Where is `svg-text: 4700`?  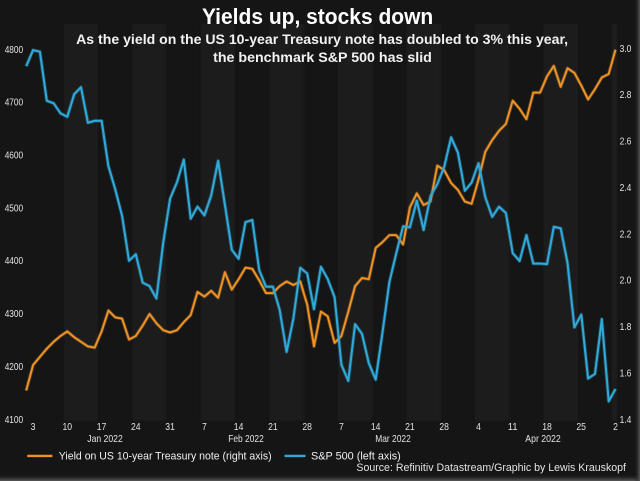
svg-text: 4700 is located at coordinates (14, 103).